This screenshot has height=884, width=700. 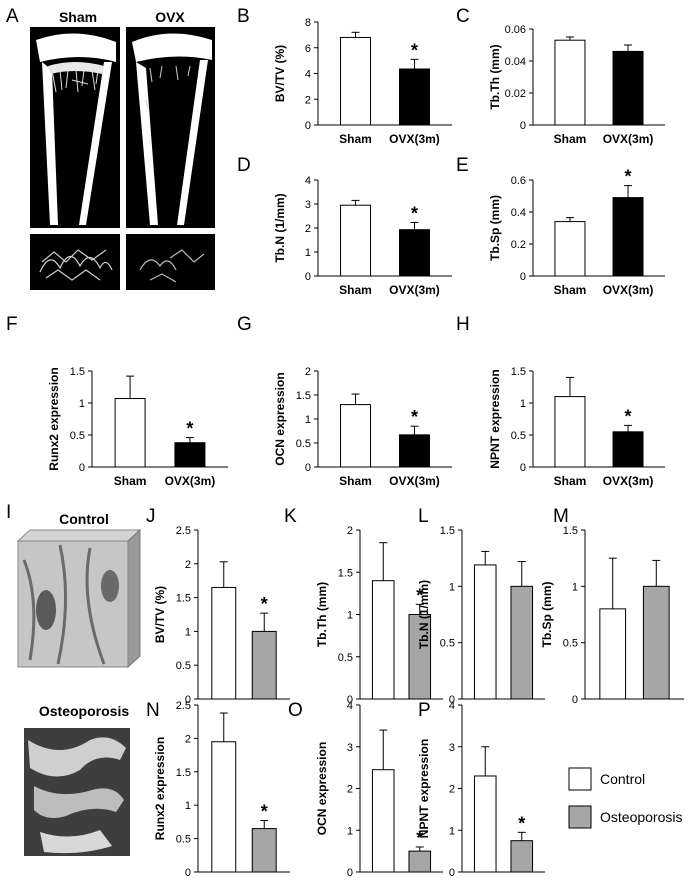 What do you see at coordinates (414, 481) in the screenshot?
I see `category-label-G: OVX(3m)` at bounding box center [414, 481].